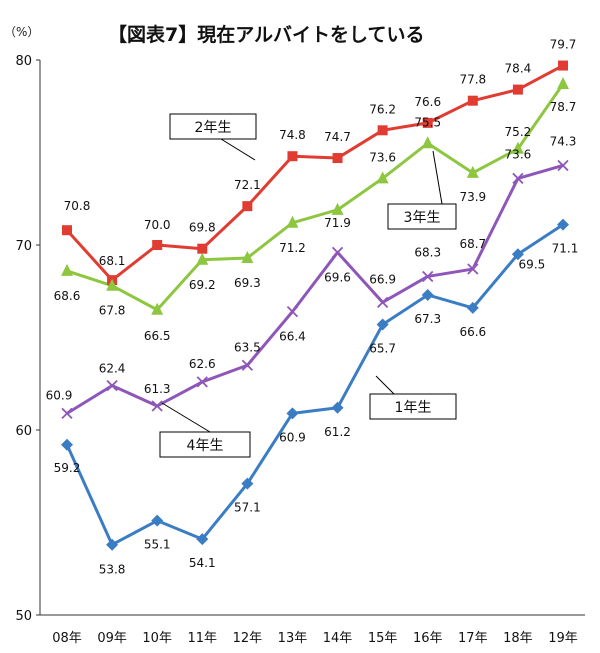  I want to click on data-label: 59.2, so click(67, 468).